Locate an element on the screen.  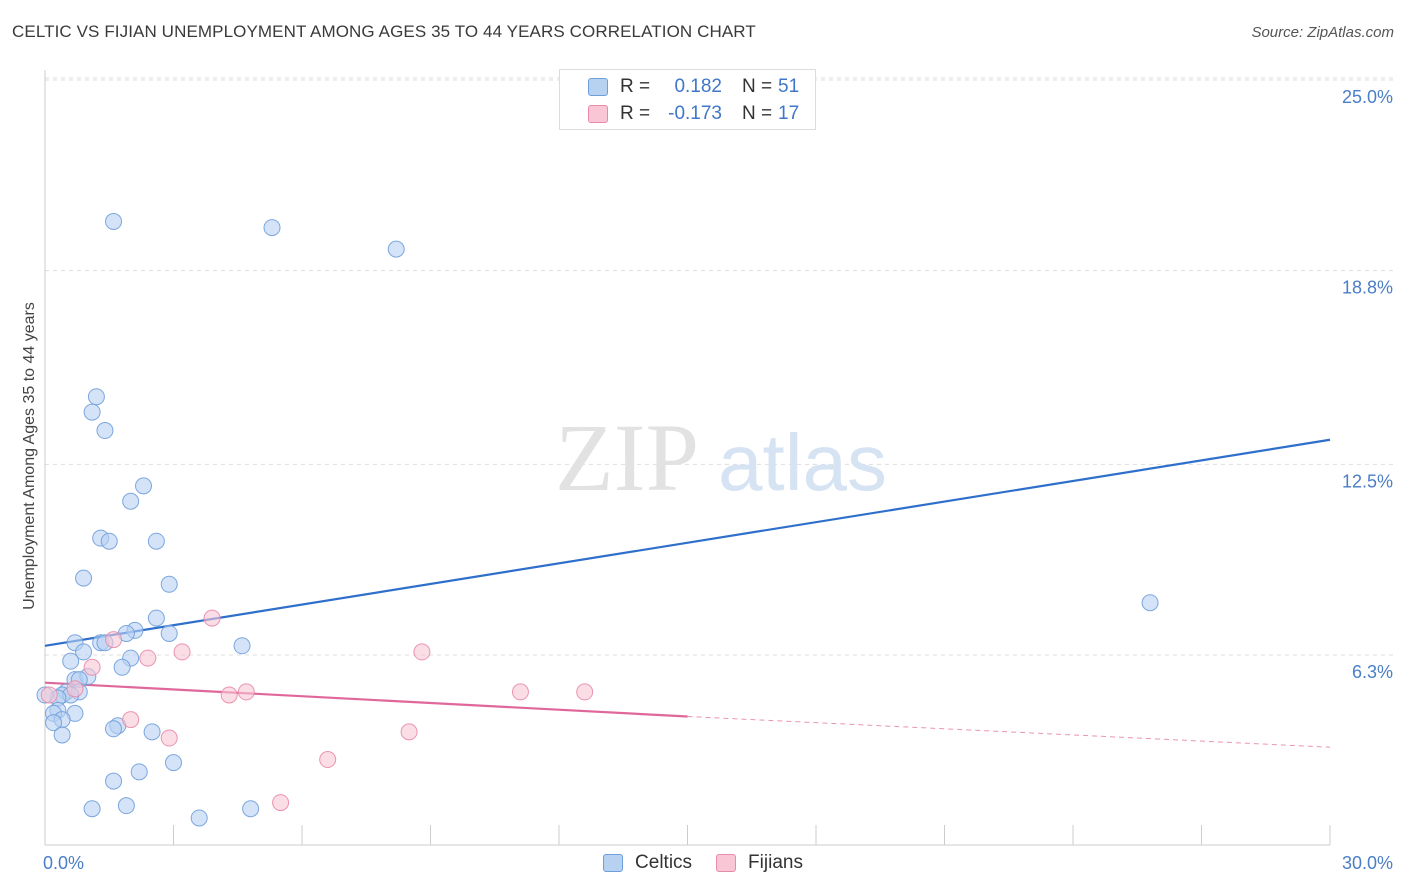
y-tick-label: 12.5% is located at coordinates (1367, 481).